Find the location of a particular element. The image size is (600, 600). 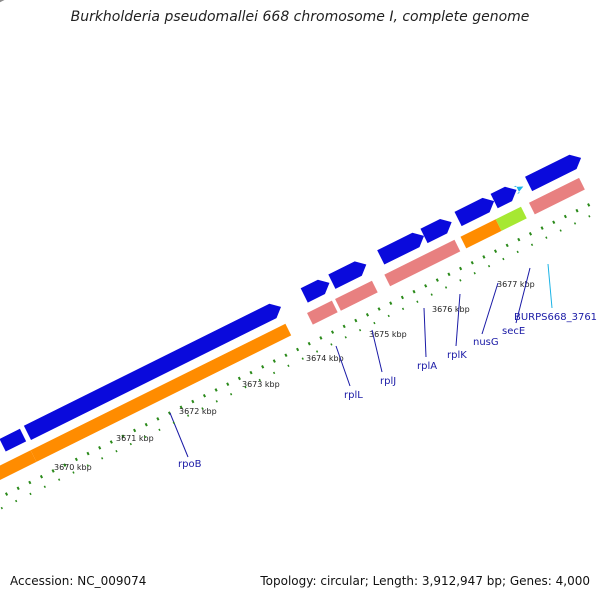

gene-label: secE is located at coordinates (513, 331).